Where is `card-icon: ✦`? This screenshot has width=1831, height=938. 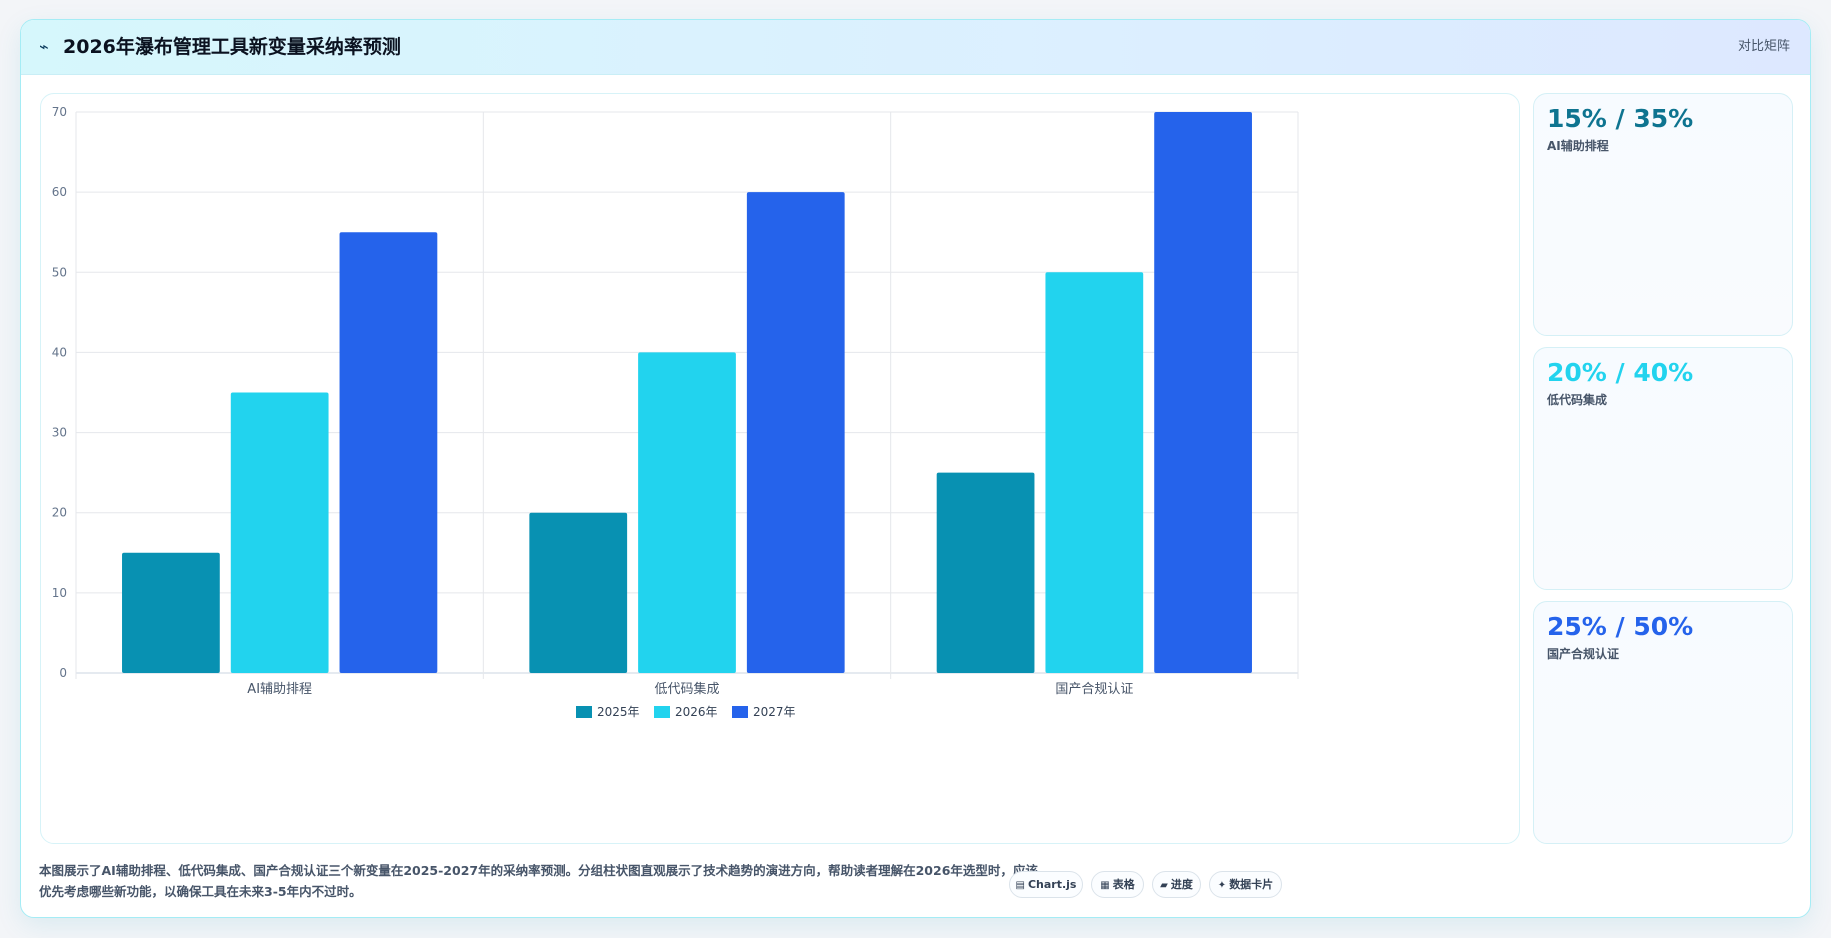 card-icon: ✦ is located at coordinates (1222, 885).